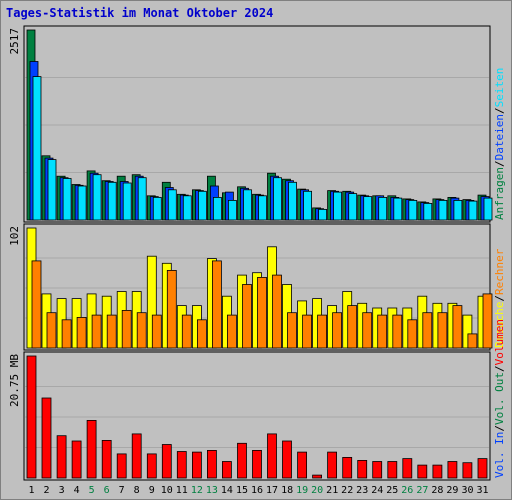 The height and width of the screenshot is (500, 512). I want to click on x-tick-label-day-20: 20, so click(317, 490).